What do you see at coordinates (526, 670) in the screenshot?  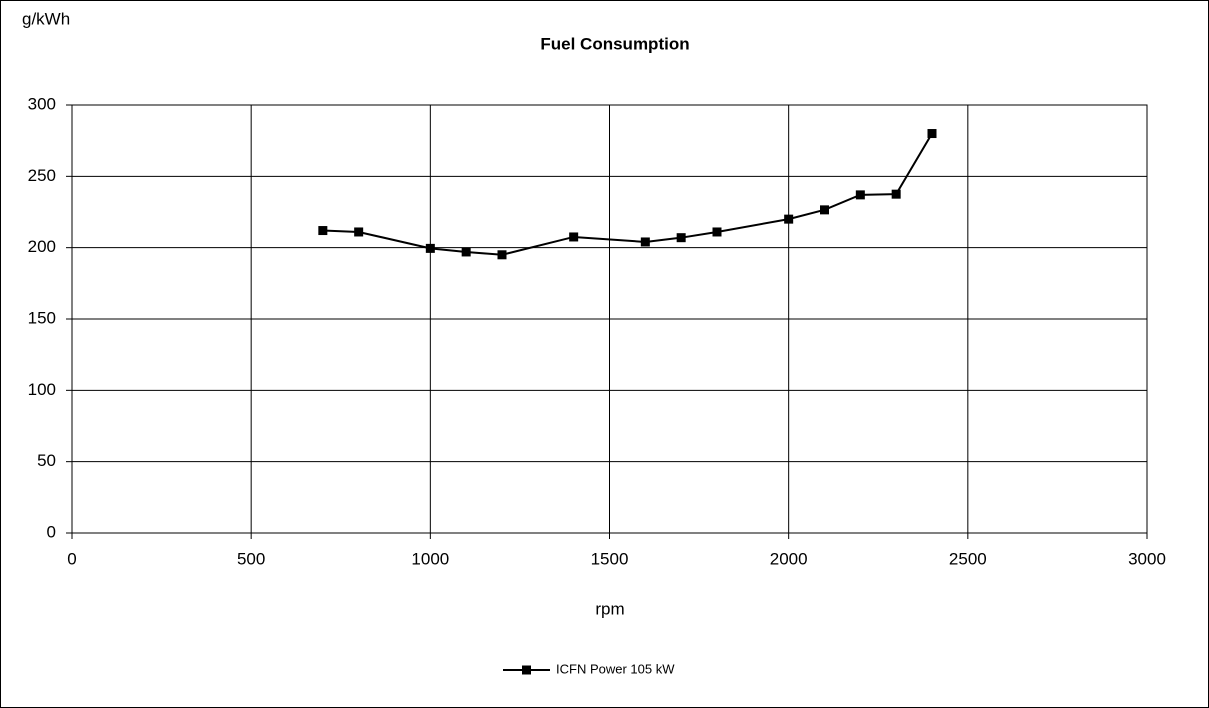 I see `legend-marker` at bounding box center [526, 670].